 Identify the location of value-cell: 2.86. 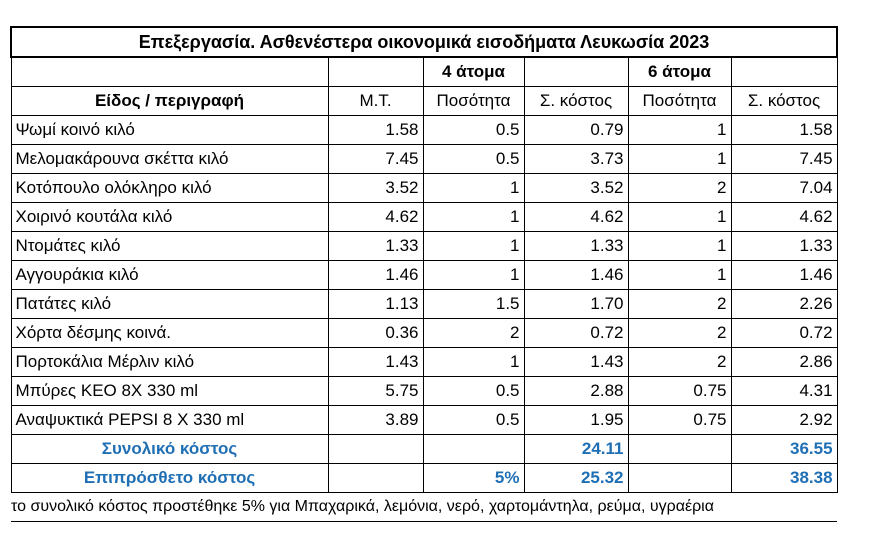
(784, 362).